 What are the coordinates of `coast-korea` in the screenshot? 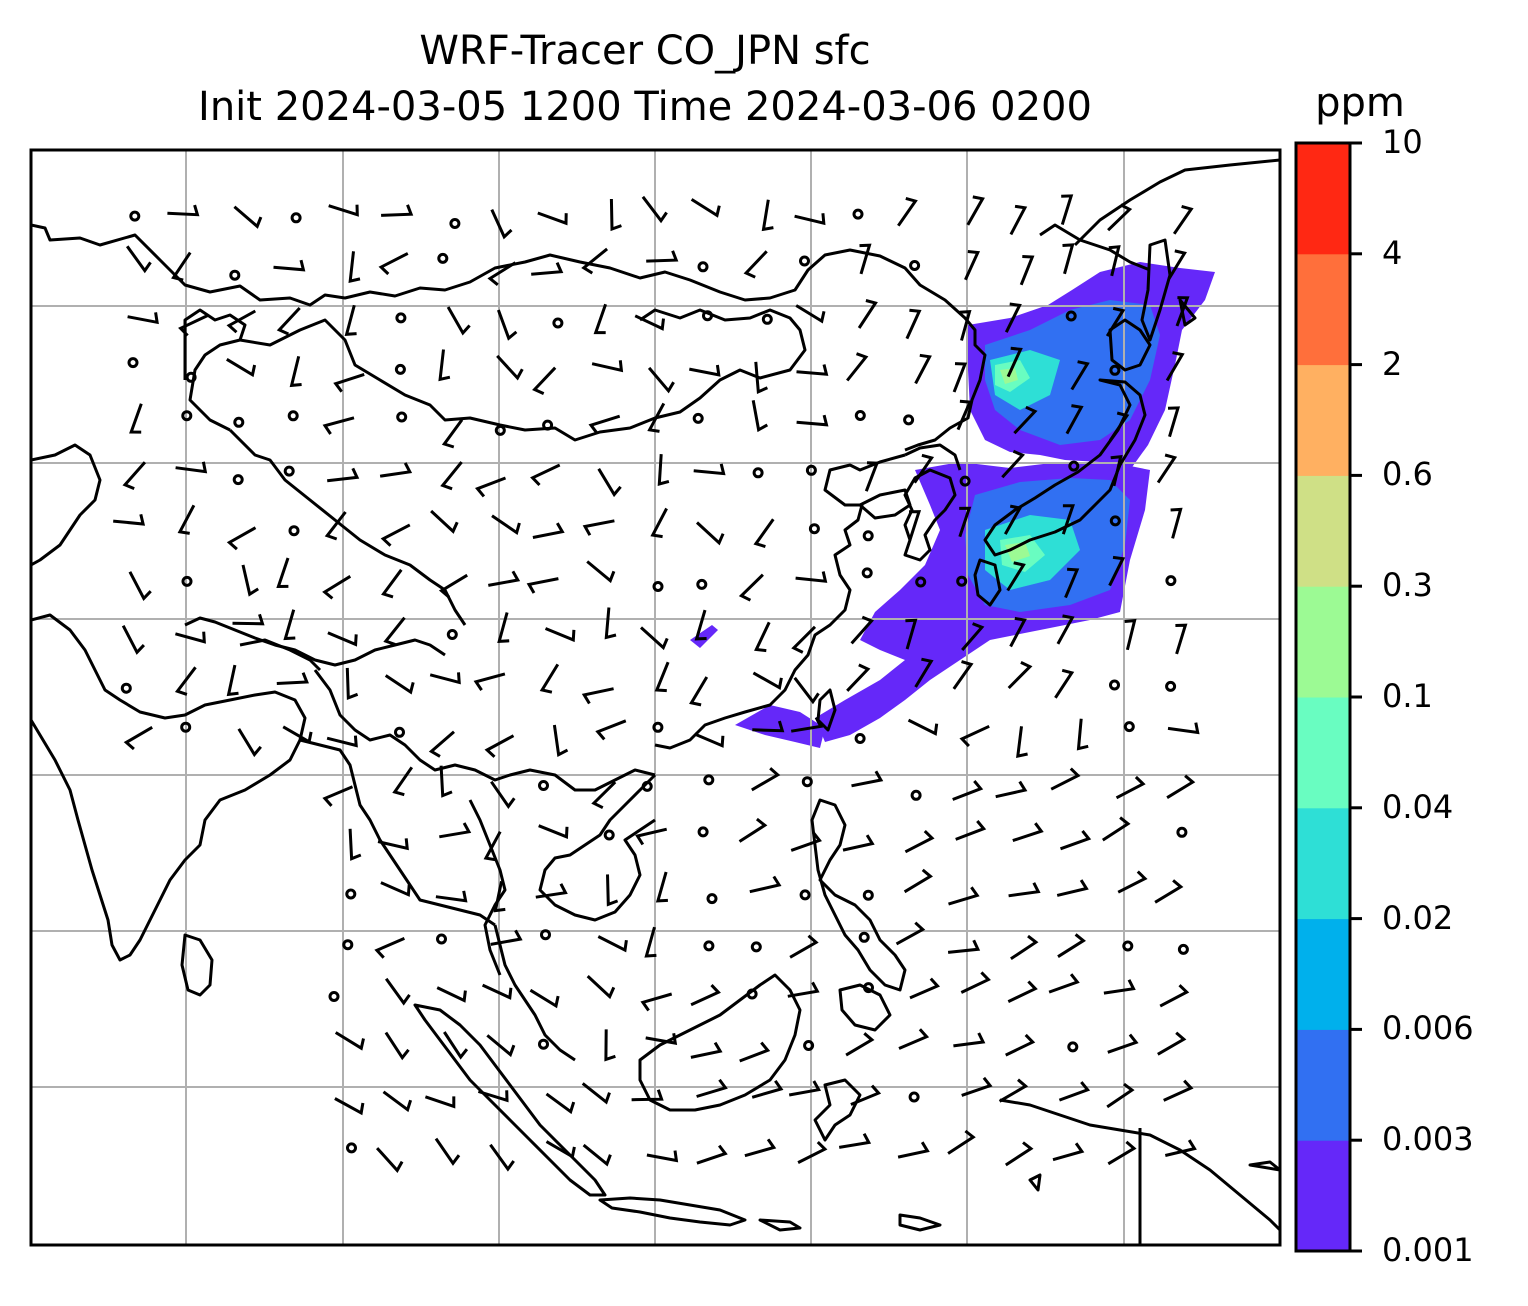 It's located at (930, 515).